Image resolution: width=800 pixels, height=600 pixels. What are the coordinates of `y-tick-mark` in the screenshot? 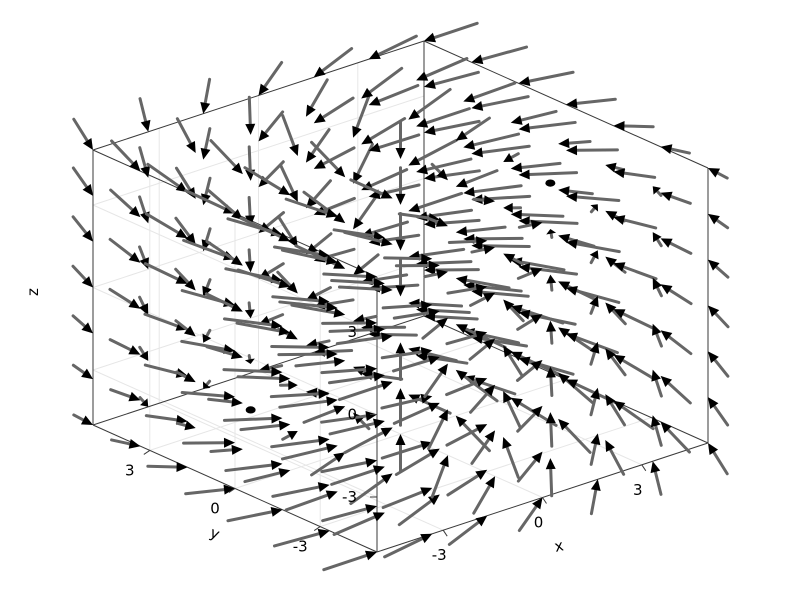 It's located at (317, 529).